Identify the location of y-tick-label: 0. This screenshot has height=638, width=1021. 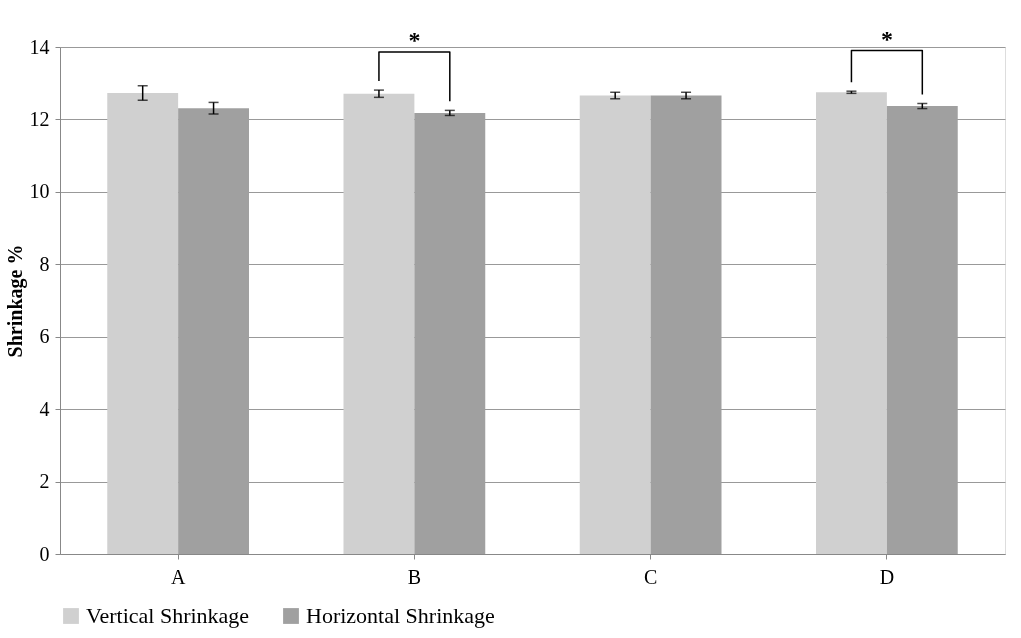
(44, 553).